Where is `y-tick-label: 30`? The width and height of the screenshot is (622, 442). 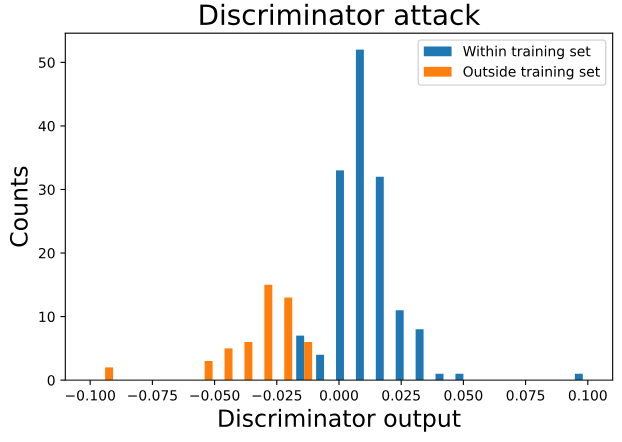 y-tick-label: 30 is located at coordinates (46, 189).